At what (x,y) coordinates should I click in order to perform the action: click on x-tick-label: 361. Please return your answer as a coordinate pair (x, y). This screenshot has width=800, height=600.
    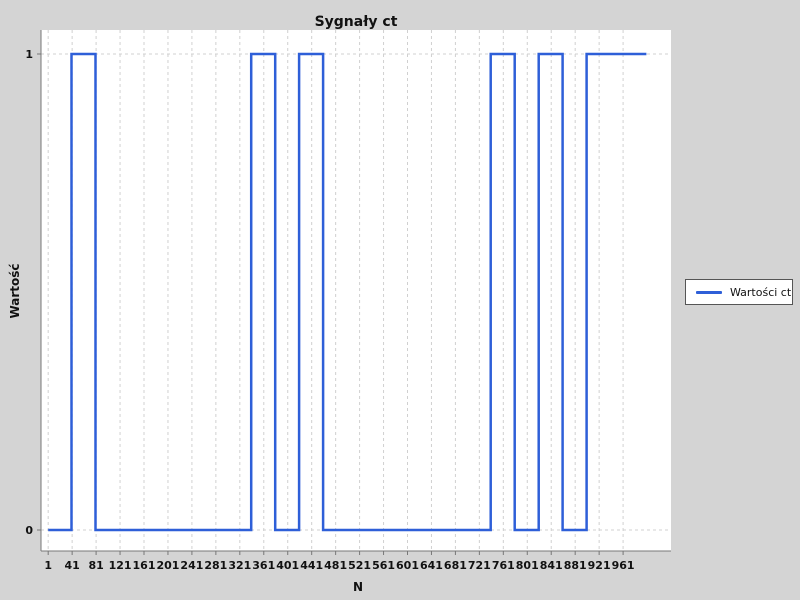
    Looking at the image, I should click on (263, 565).